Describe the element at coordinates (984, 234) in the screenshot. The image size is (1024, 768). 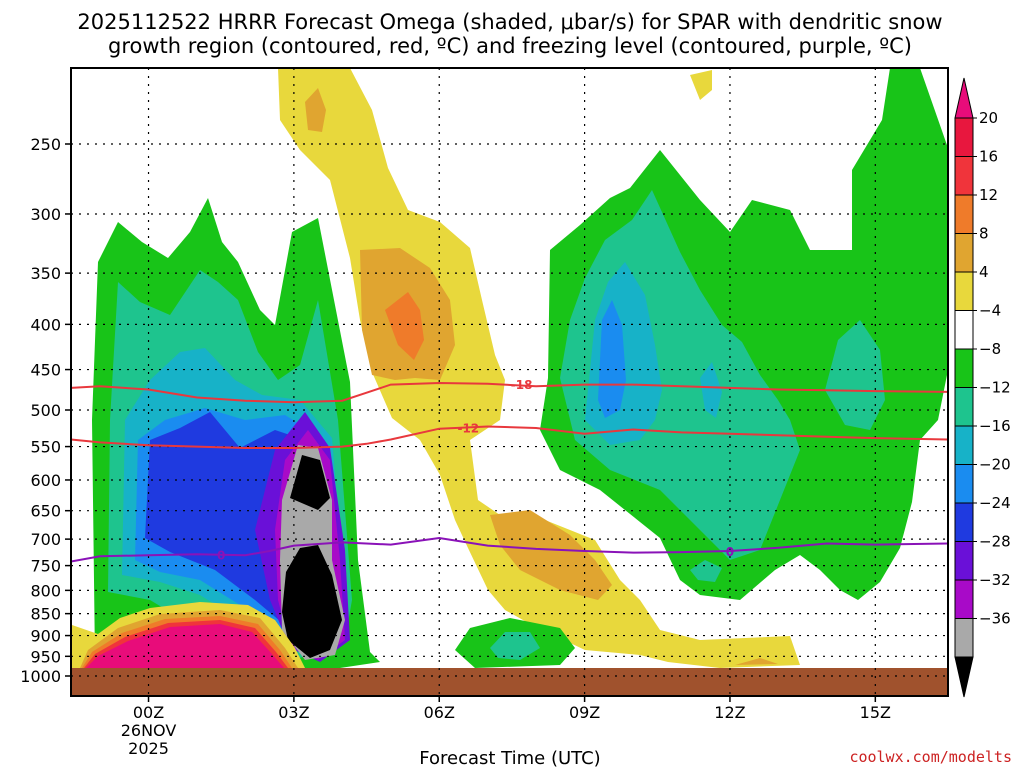
I see `colorbar-label-3: 8` at that location.